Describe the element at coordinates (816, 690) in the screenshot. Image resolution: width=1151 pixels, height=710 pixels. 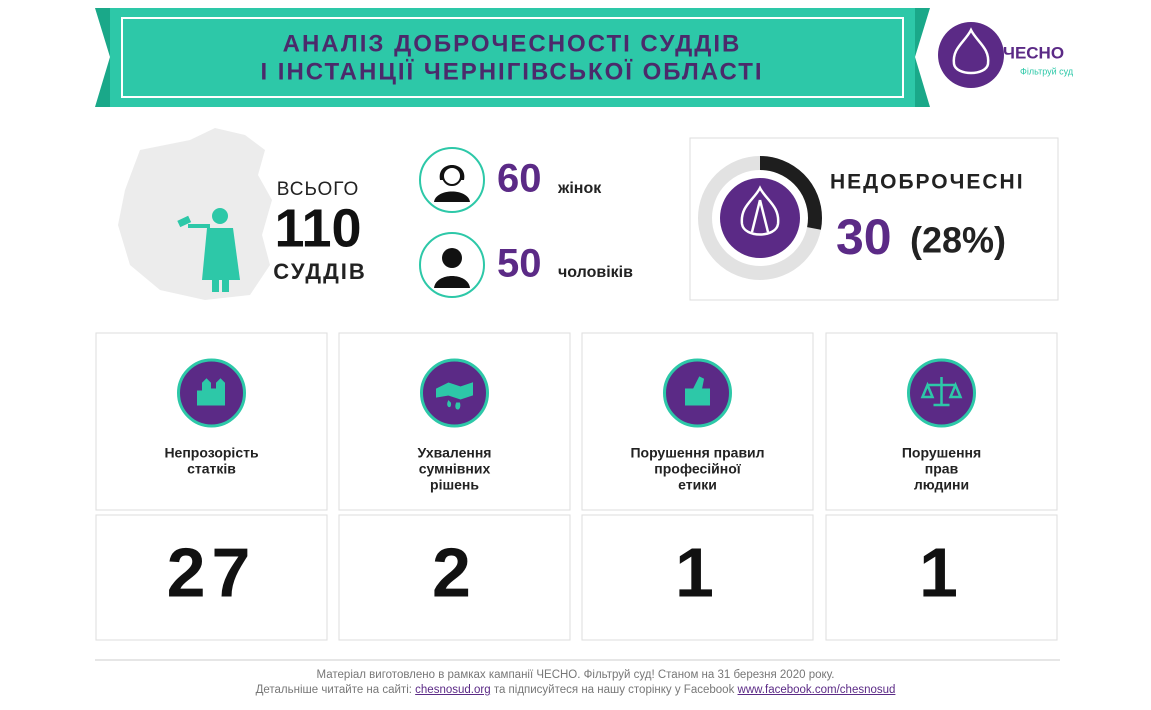
I see `facebook-link: www.facebook.com/chesnosud` at that location.